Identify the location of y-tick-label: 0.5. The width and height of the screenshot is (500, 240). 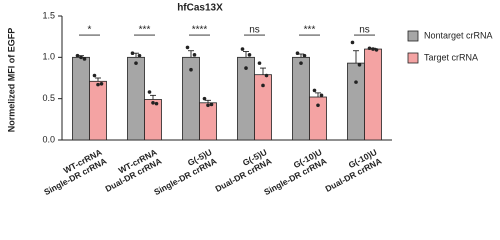
(48, 98).